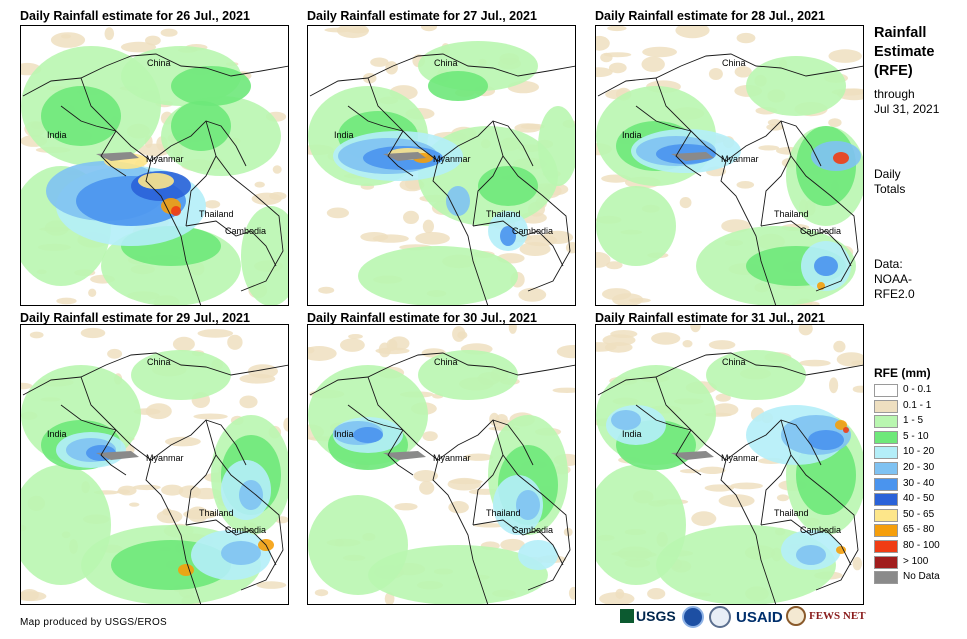  What do you see at coordinates (720, 617) in the screenshot?
I see `dhs-seal` at bounding box center [720, 617].